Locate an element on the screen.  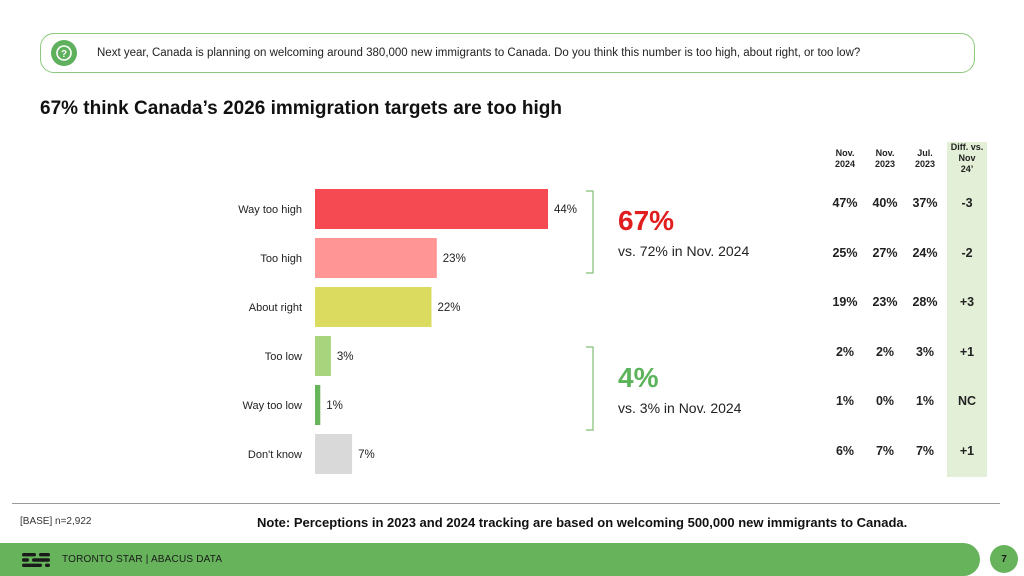
question-bubble-icon: ? is located at coordinates (64, 53).